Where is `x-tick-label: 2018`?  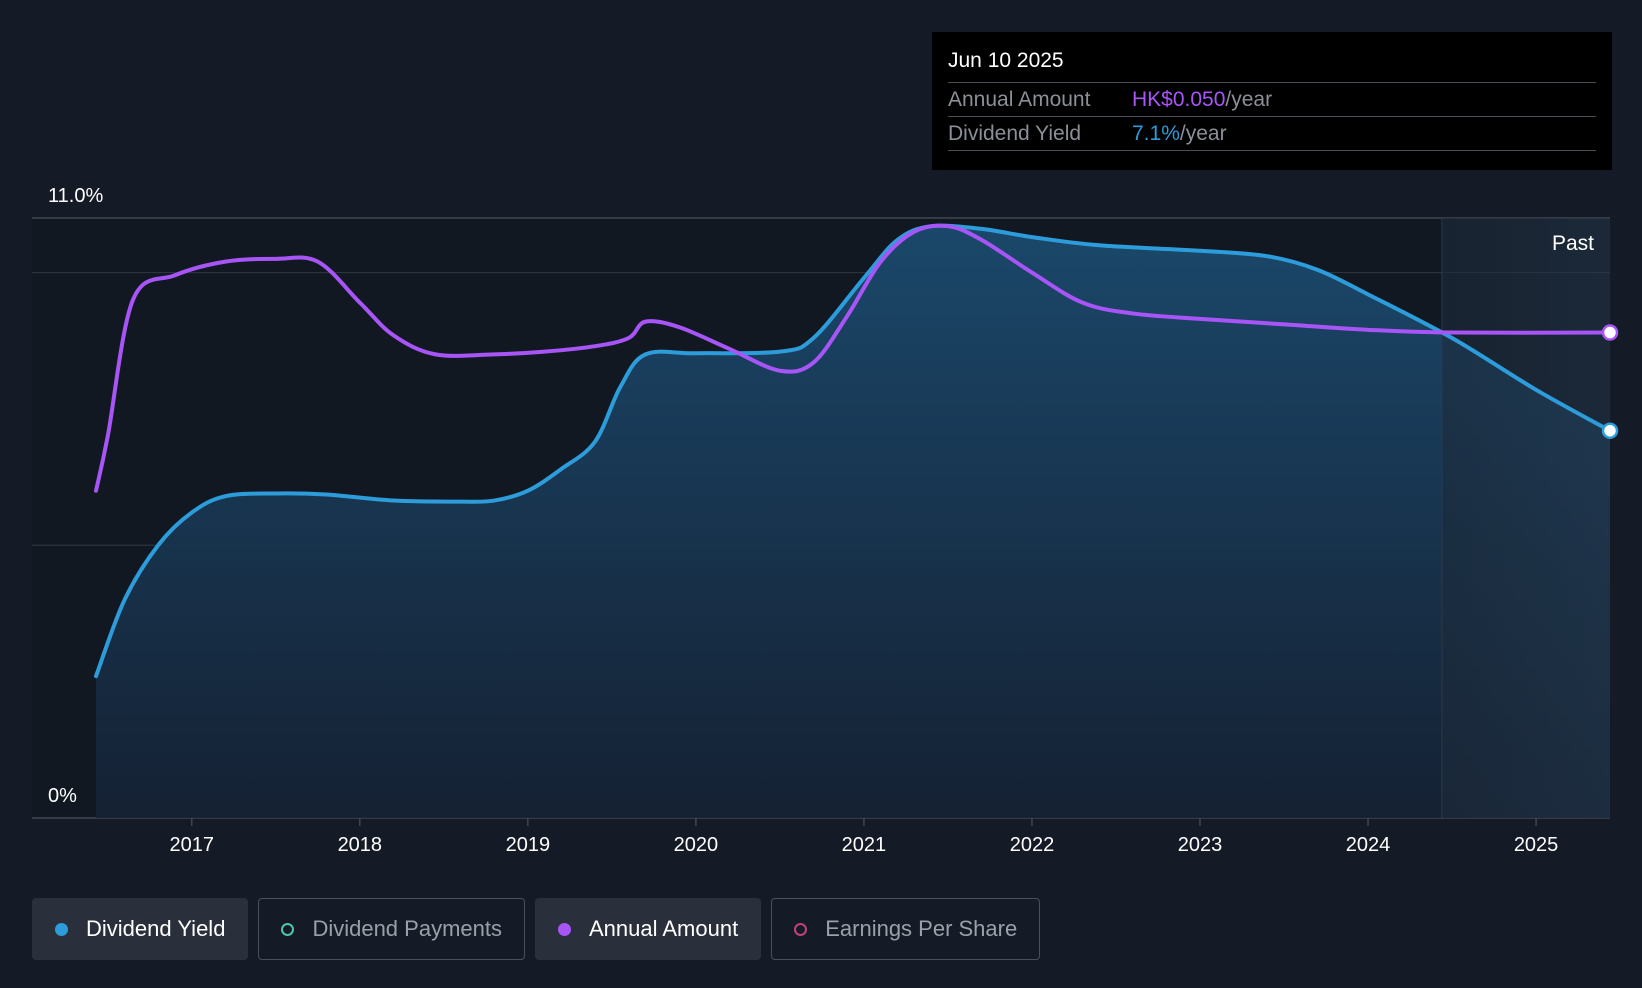 x-tick-label: 2018 is located at coordinates (360, 845).